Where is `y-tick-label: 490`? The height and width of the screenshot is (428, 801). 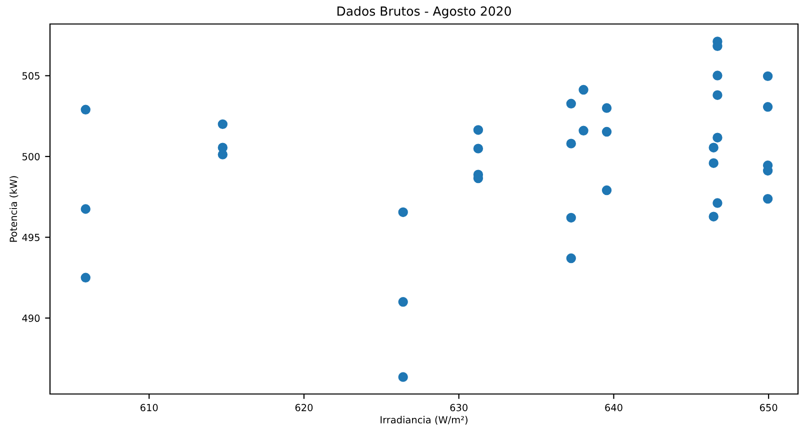 y-tick-label: 490 is located at coordinates (31, 318).